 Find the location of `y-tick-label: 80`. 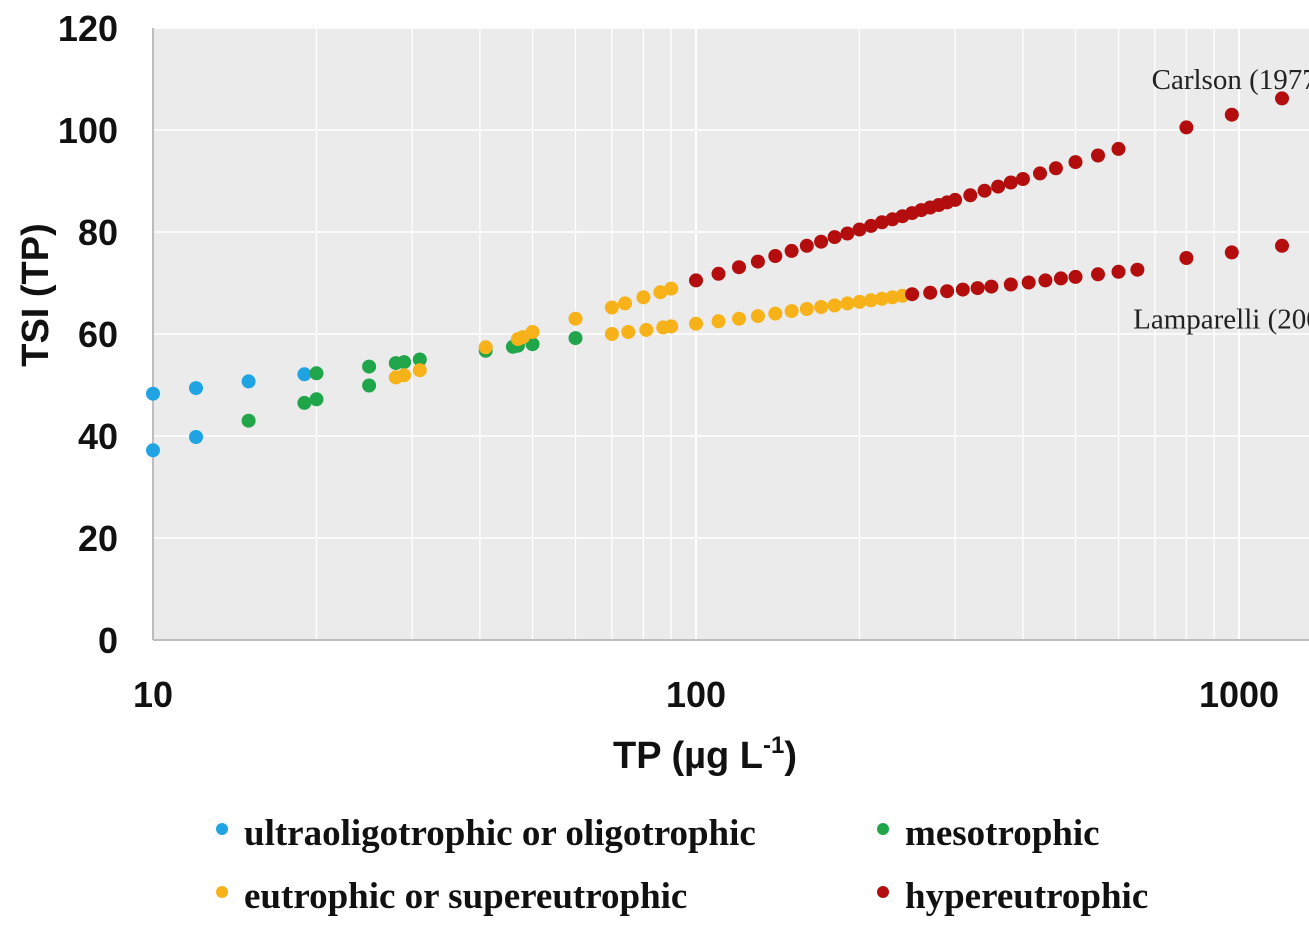

y-tick-label: 80 is located at coordinates (98, 232).